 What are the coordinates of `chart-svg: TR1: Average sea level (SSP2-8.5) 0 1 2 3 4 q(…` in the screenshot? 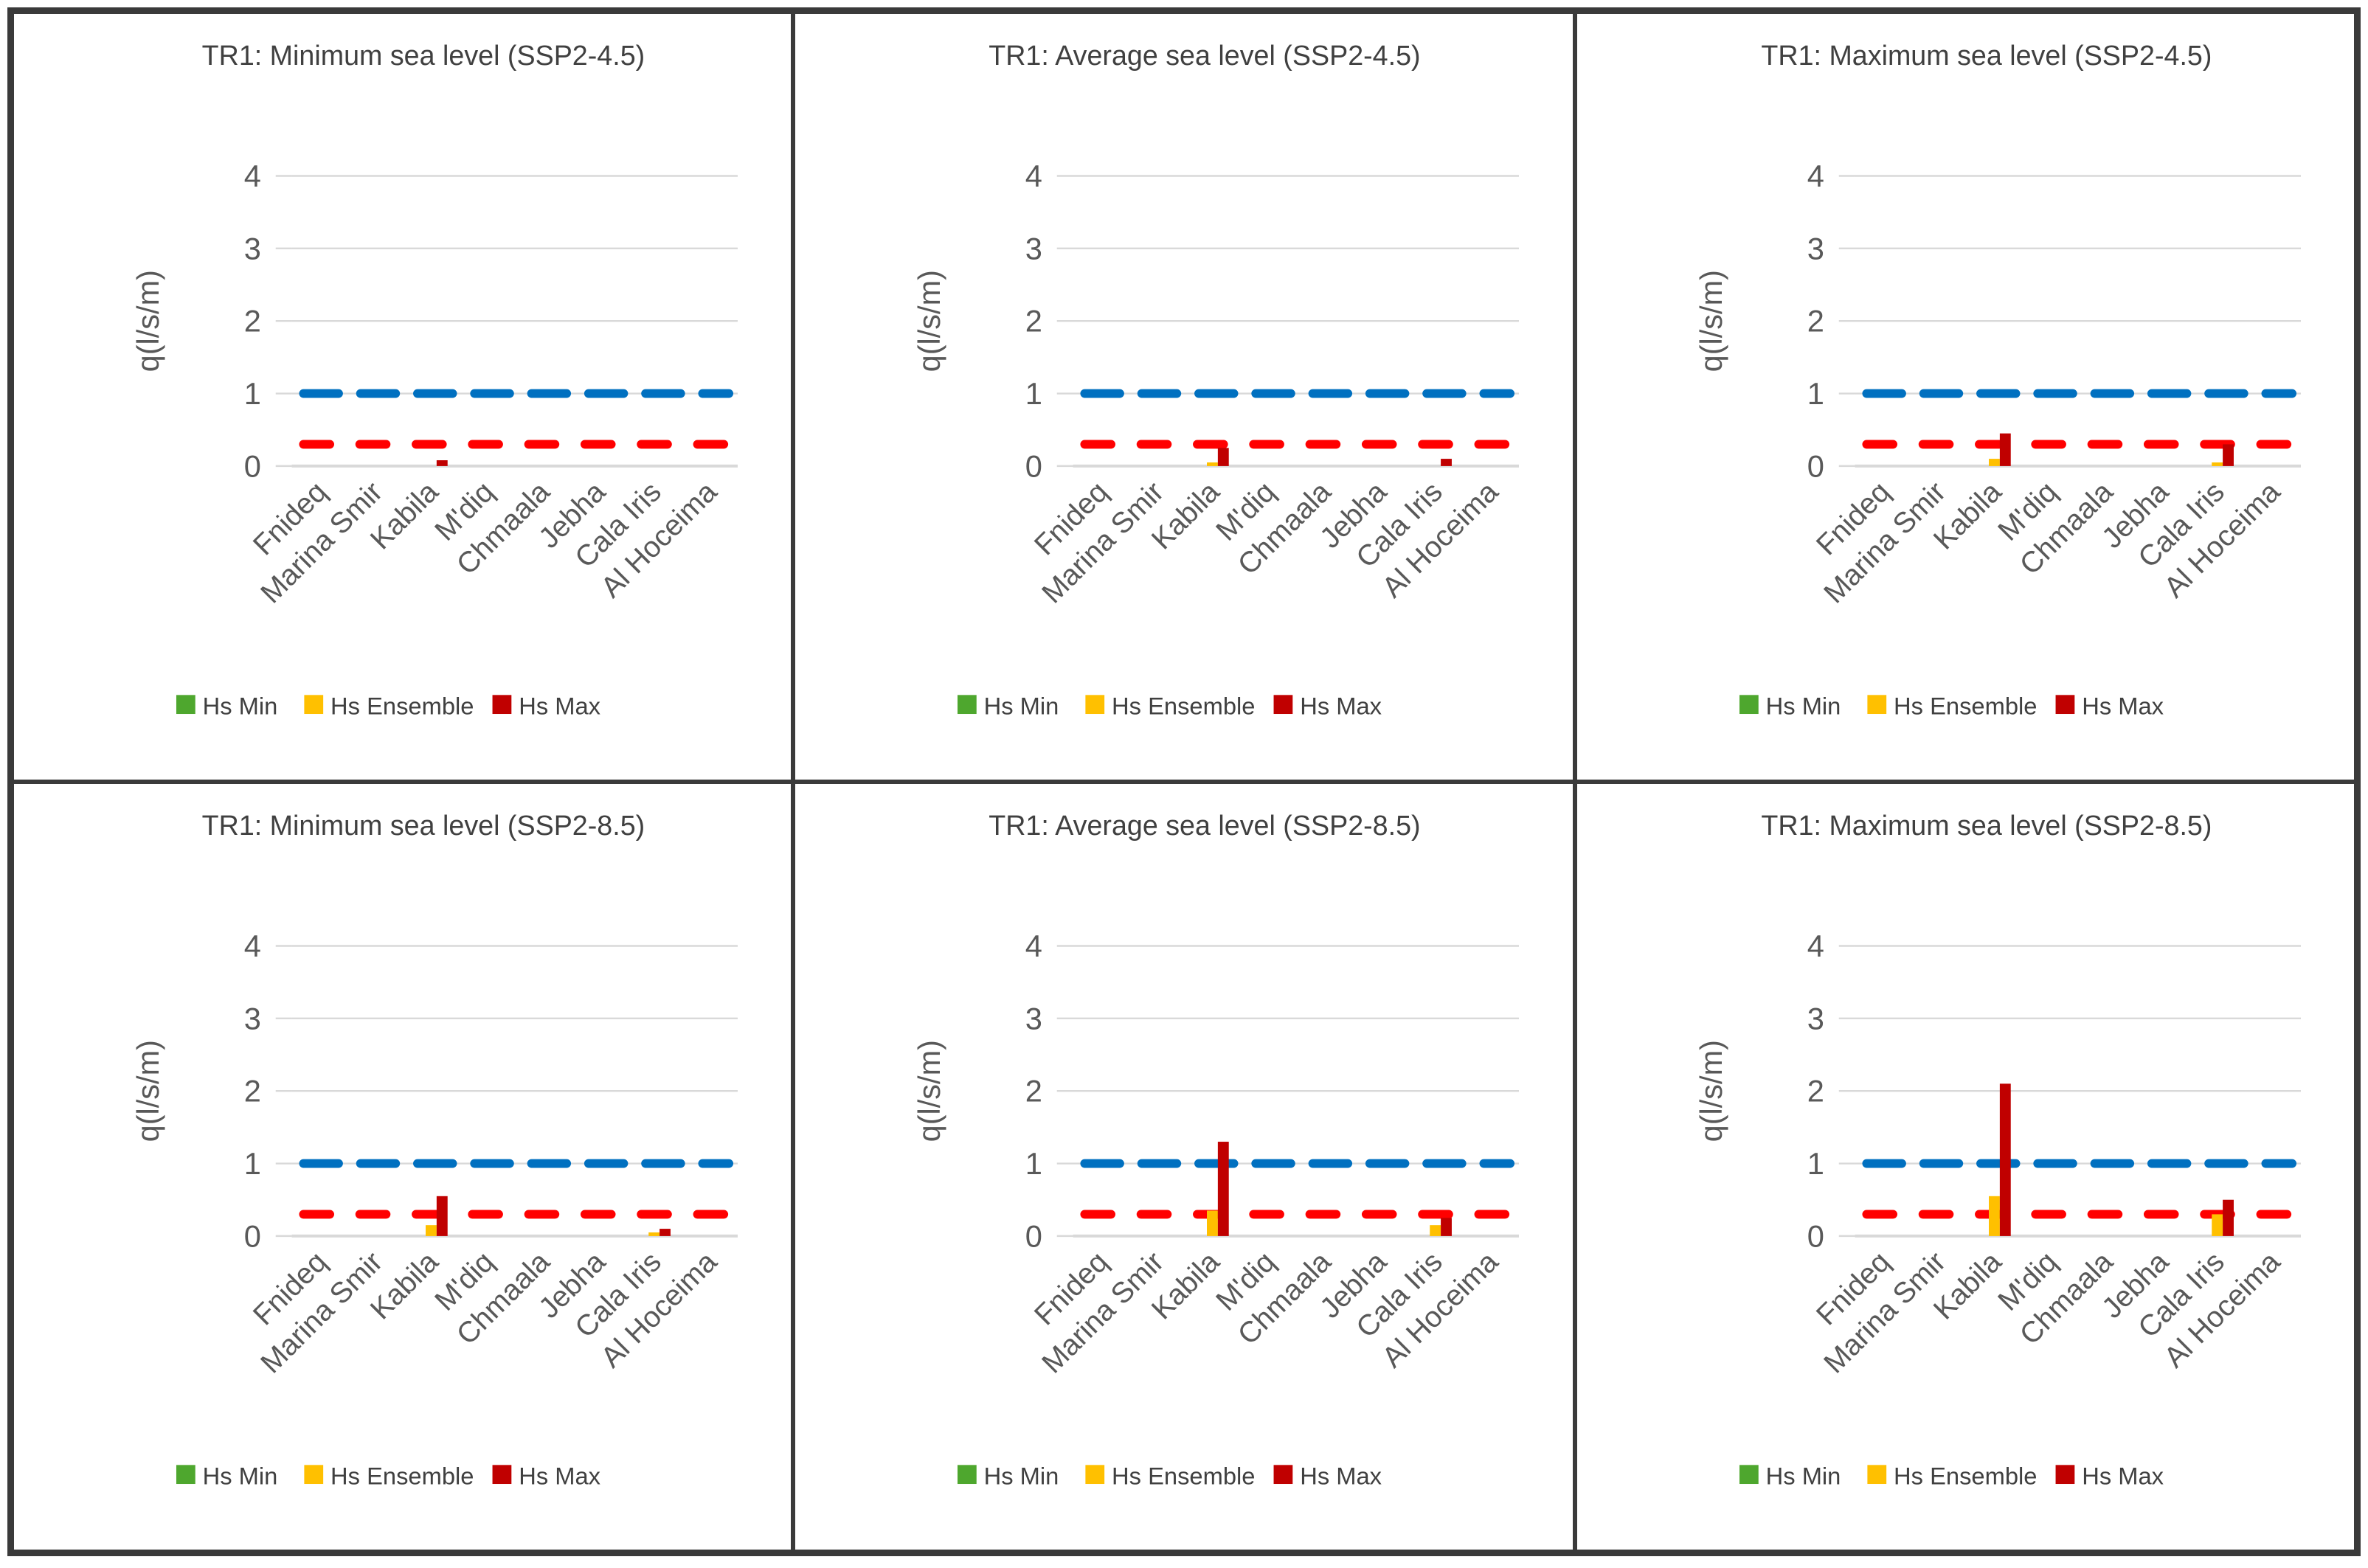 It's located at (1216, 1150).